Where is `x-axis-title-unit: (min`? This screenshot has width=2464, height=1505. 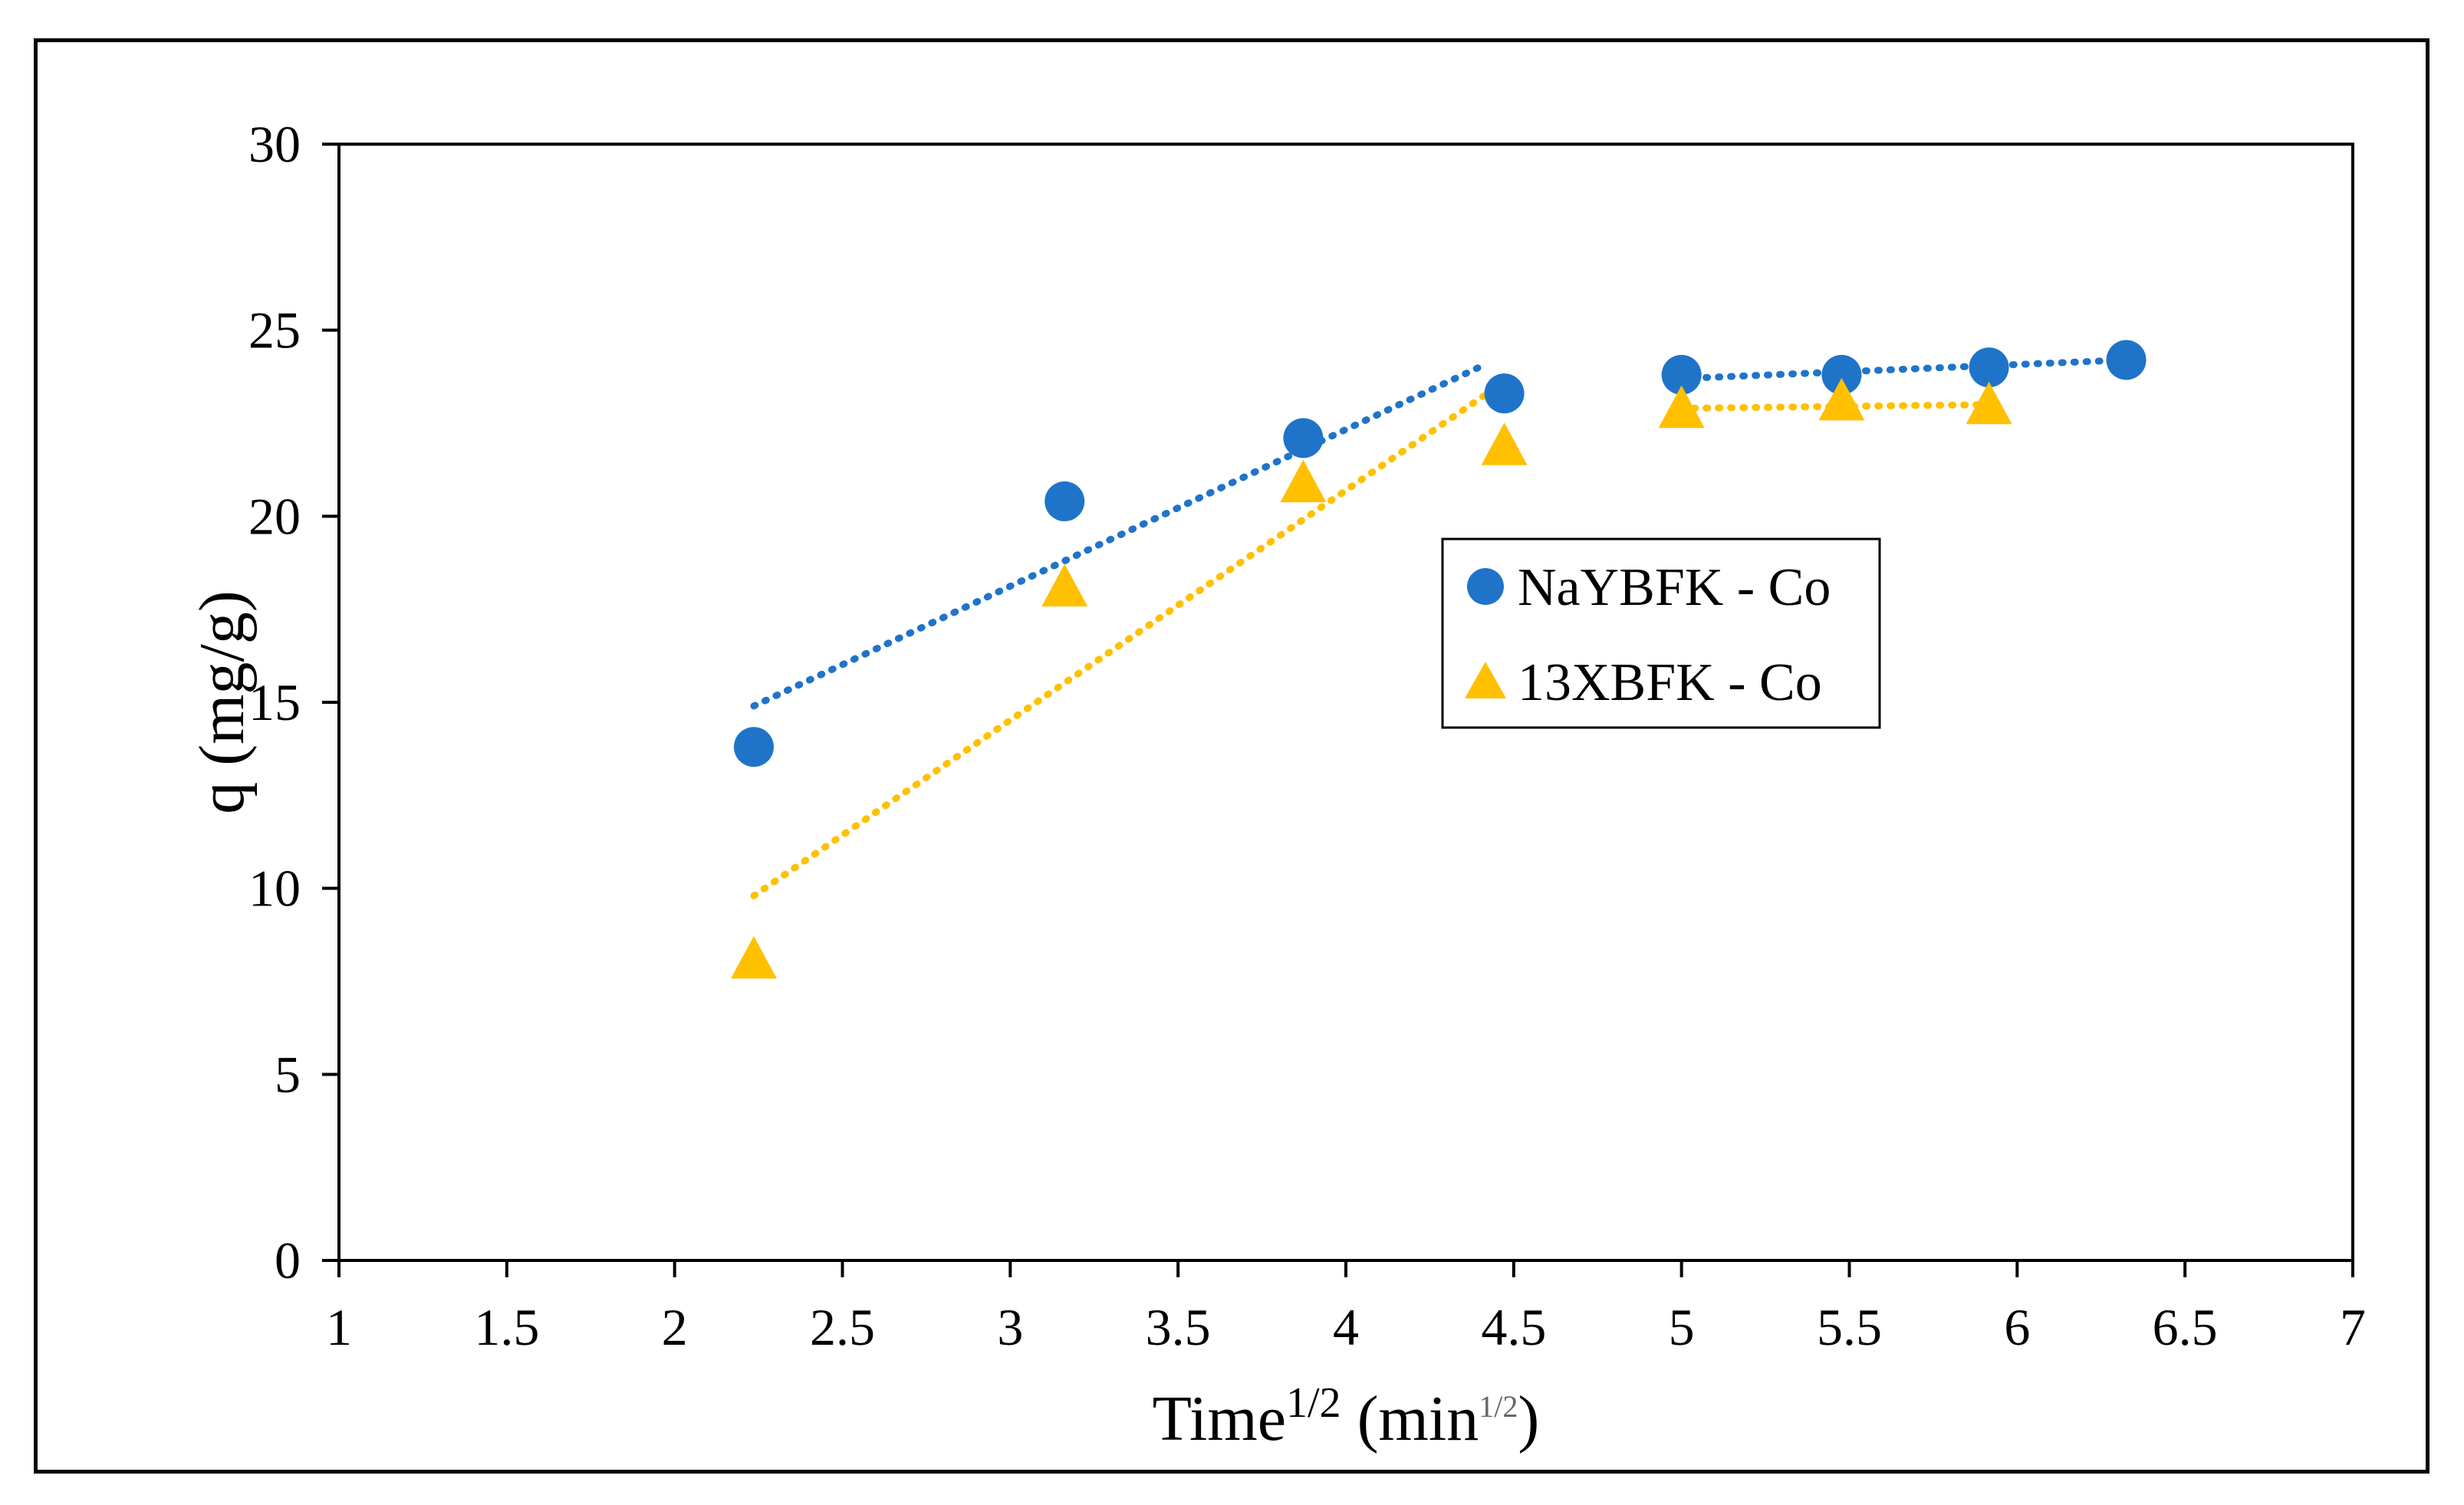
x-axis-title-unit: (min is located at coordinates (1410, 1419).